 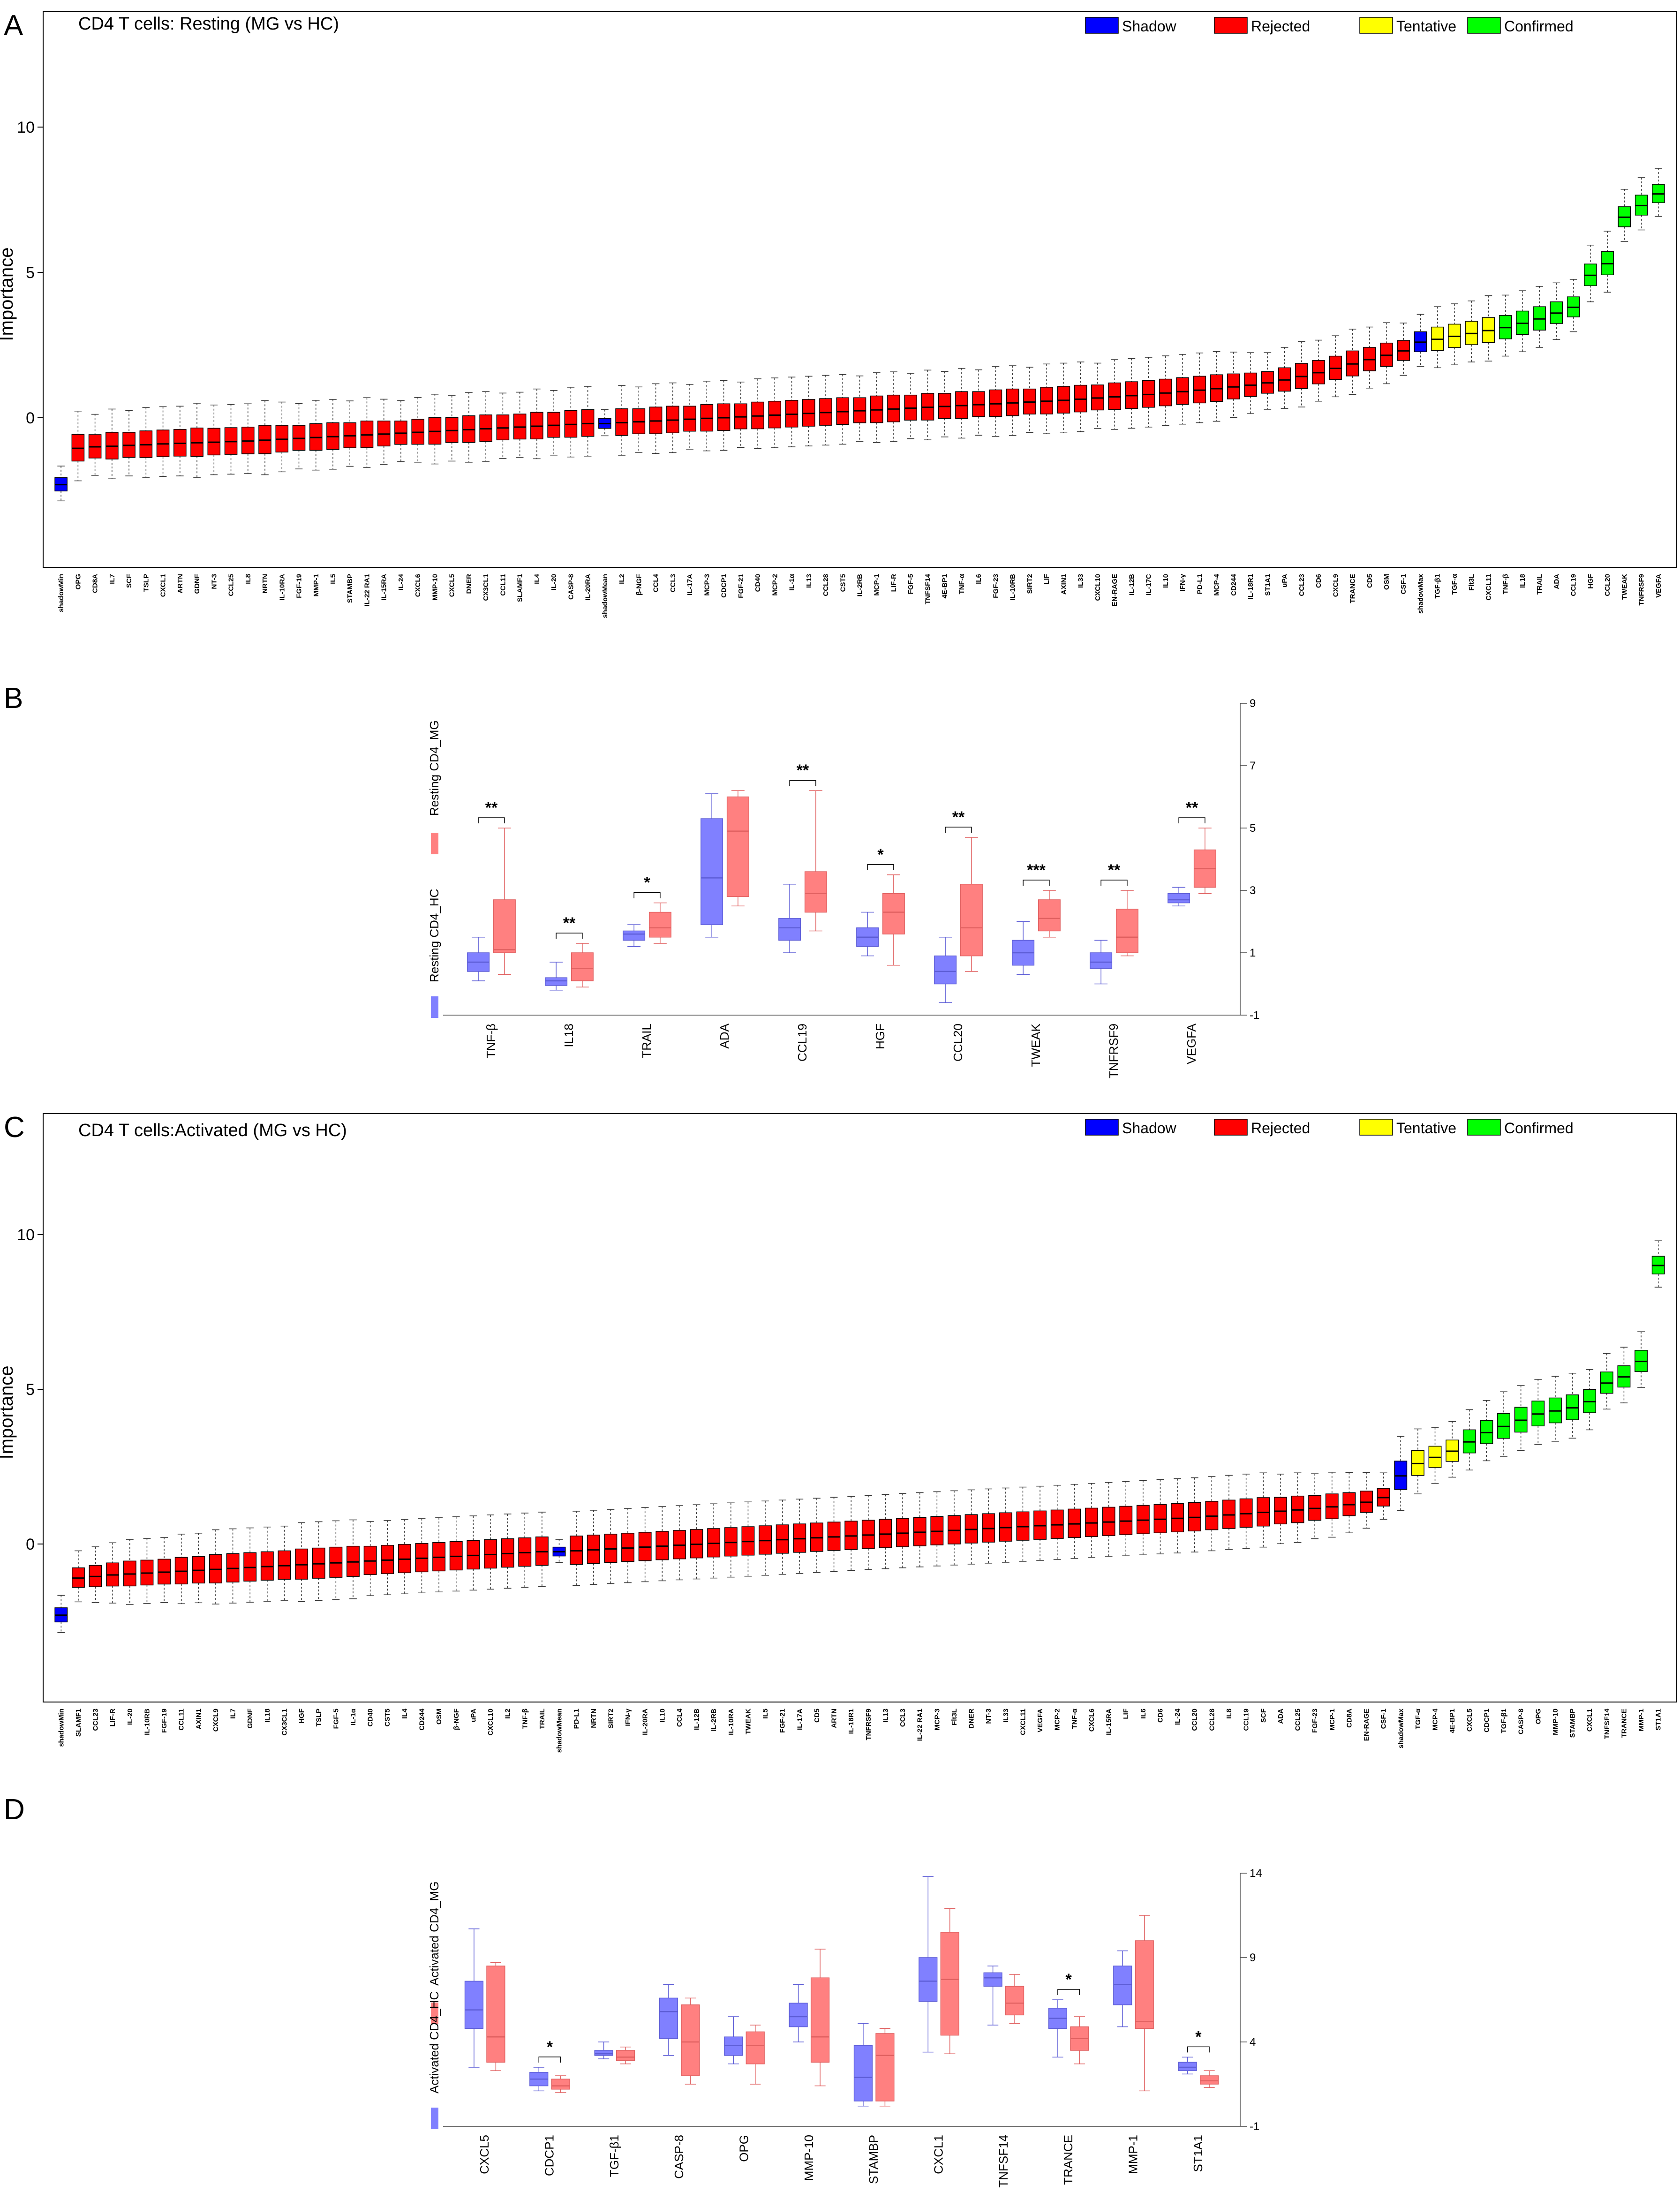 What do you see at coordinates (560, 1731) in the screenshot?
I see `x-tick-label: shadowMean` at bounding box center [560, 1731].